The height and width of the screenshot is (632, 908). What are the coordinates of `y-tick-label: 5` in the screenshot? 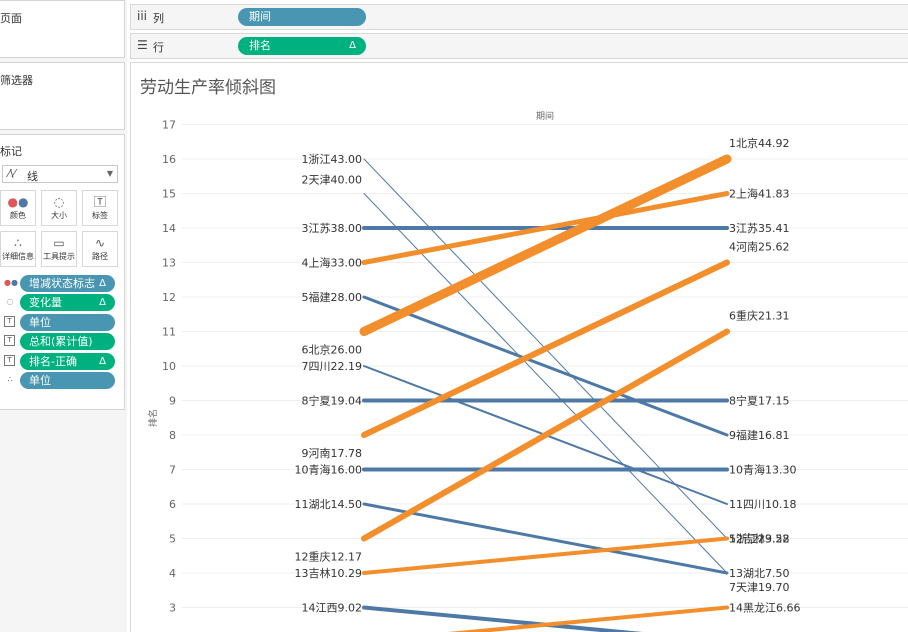 It's located at (172, 539).